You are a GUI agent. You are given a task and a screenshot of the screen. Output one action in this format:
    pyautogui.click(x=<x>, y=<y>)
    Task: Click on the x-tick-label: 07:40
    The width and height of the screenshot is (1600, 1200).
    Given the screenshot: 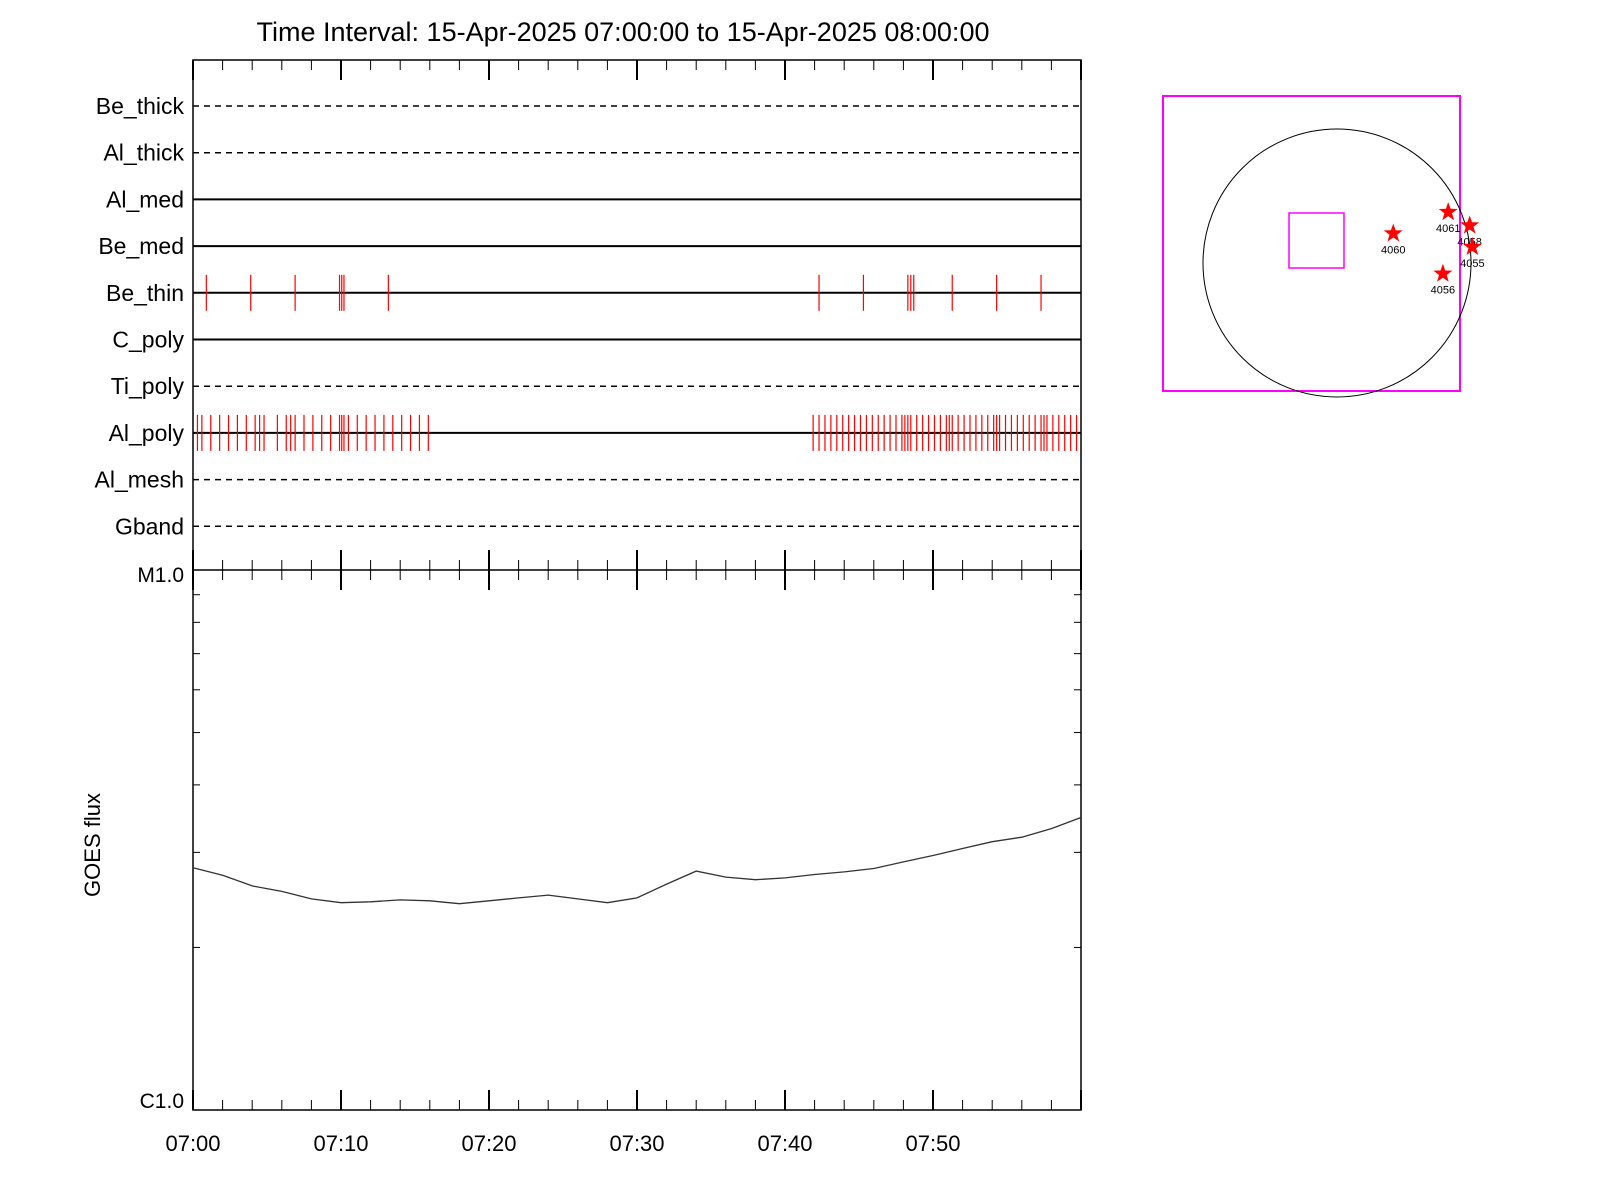 What is the action you would take?
    pyautogui.click(x=784, y=1143)
    